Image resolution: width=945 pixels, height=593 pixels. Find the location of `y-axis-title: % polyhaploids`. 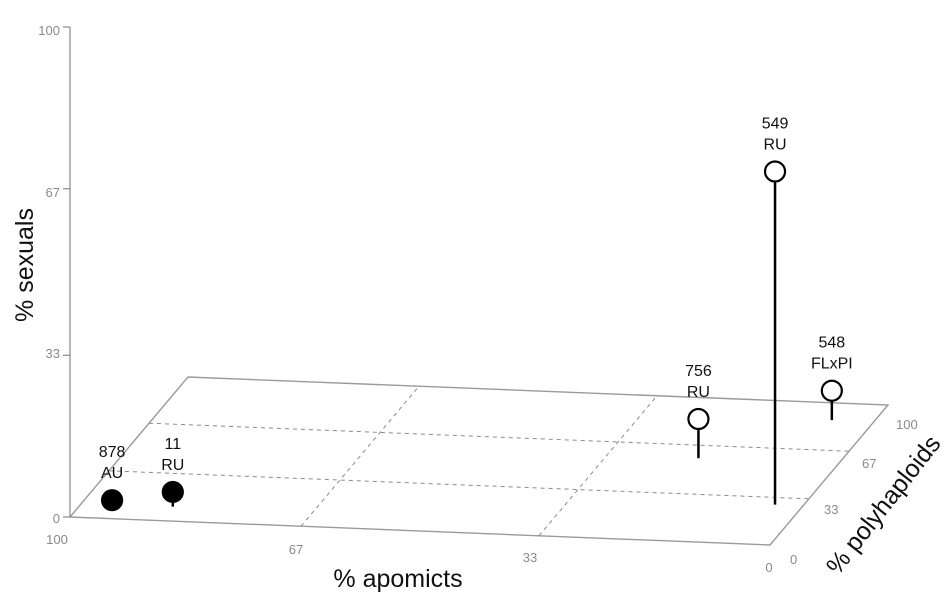

y-axis-title: % polyhaploids is located at coordinates (883, 505).